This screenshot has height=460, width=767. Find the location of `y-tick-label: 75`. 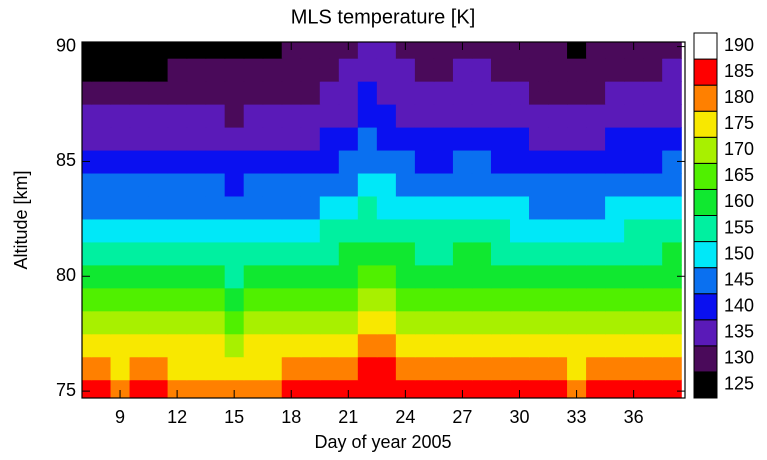

y-tick-label: 75 is located at coordinates (66, 390).